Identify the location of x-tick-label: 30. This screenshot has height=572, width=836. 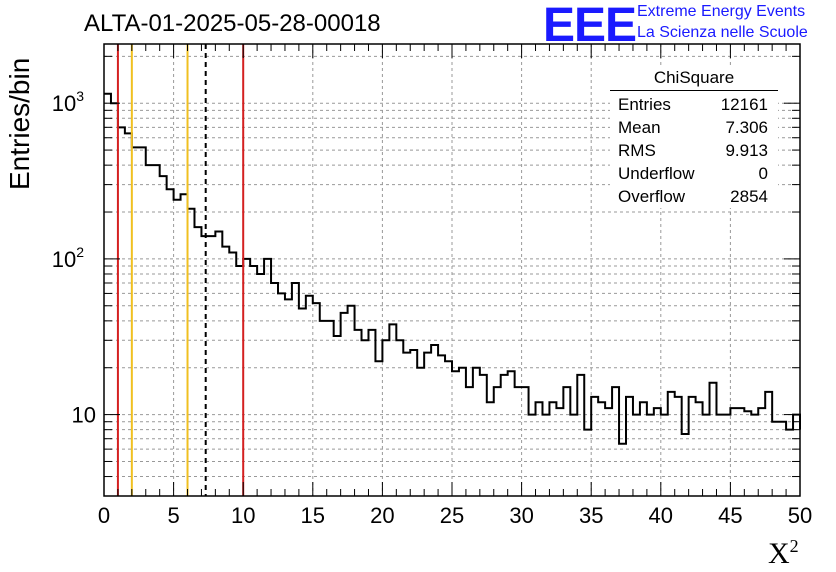
(521, 515).